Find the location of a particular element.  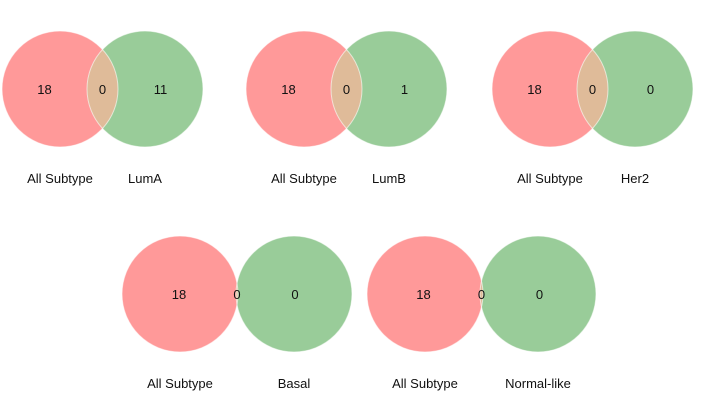

venn-diagram-3: 18 0 0 All Subtype Her2 is located at coordinates (592, 108).